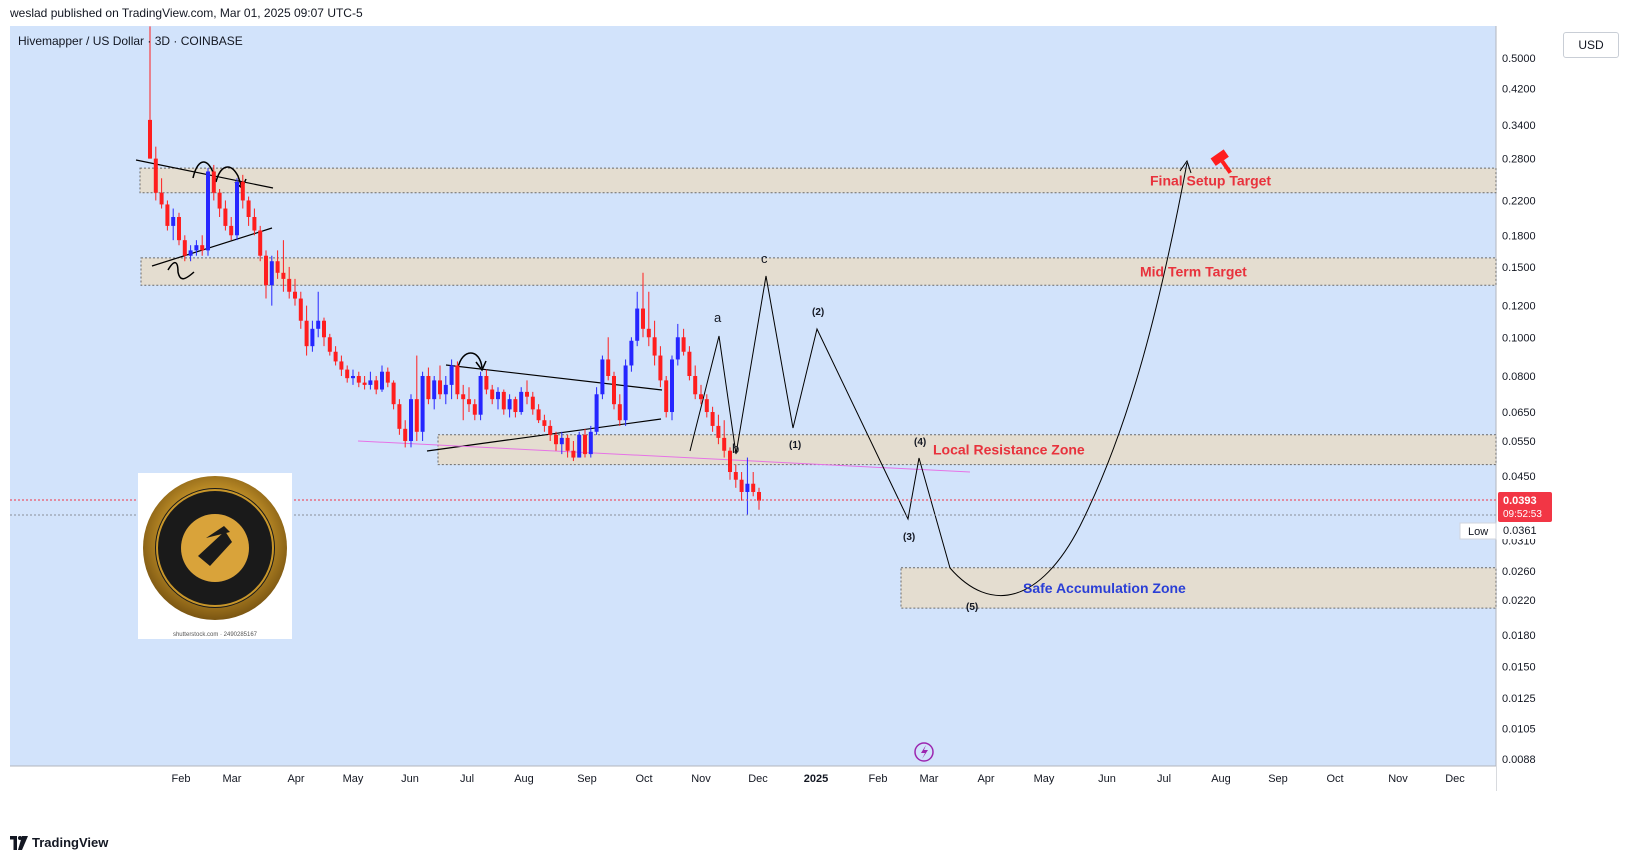  I want to click on hivemapper-logo: shutterstock.com · 2490285167, so click(215, 556).